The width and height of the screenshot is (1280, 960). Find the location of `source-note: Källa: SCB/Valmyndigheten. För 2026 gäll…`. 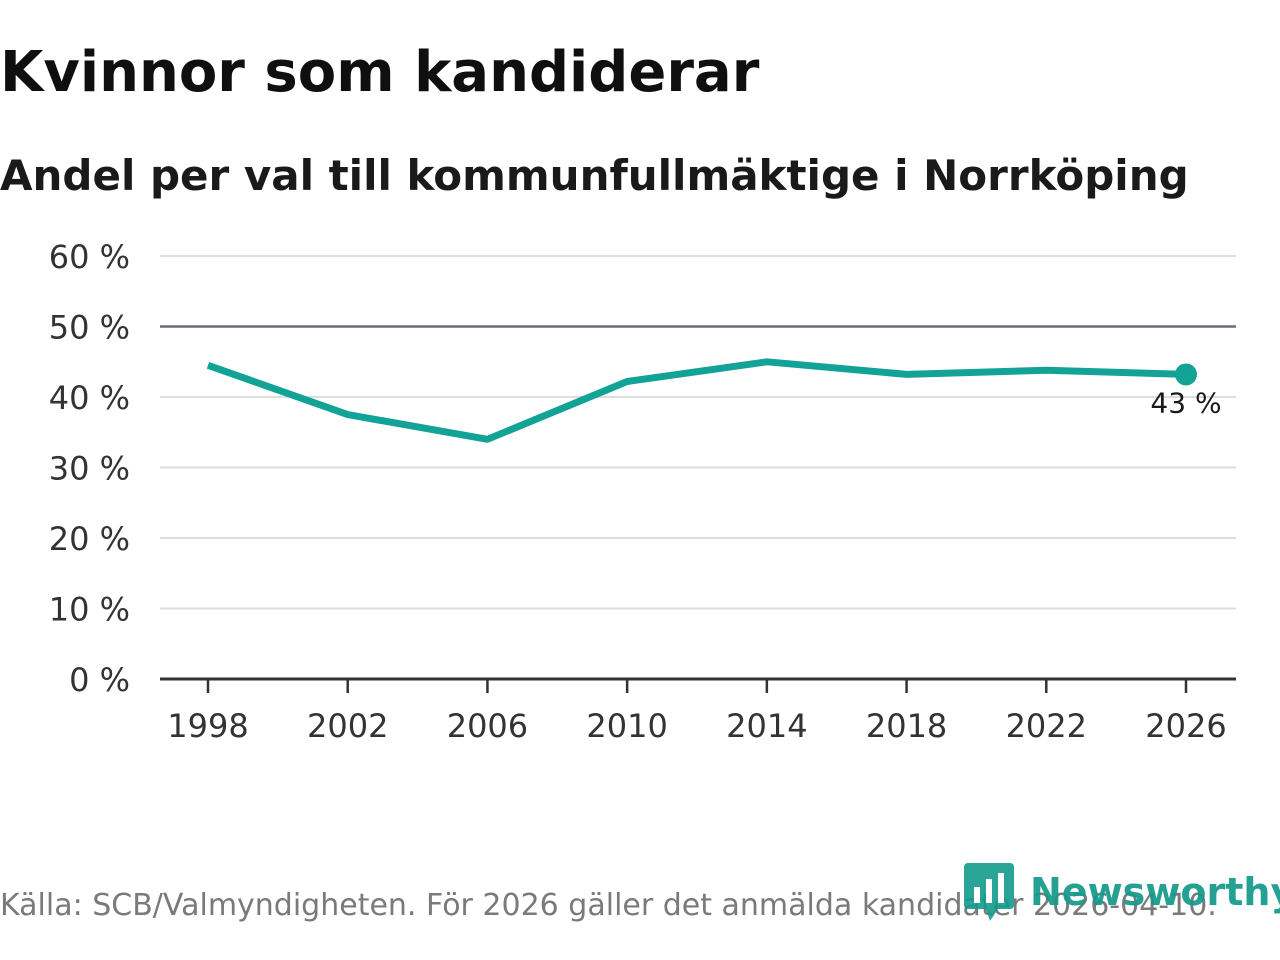

source-note: Källa: SCB/Valmyndigheten. För 2026 gäll… is located at coordinates (608, 905).